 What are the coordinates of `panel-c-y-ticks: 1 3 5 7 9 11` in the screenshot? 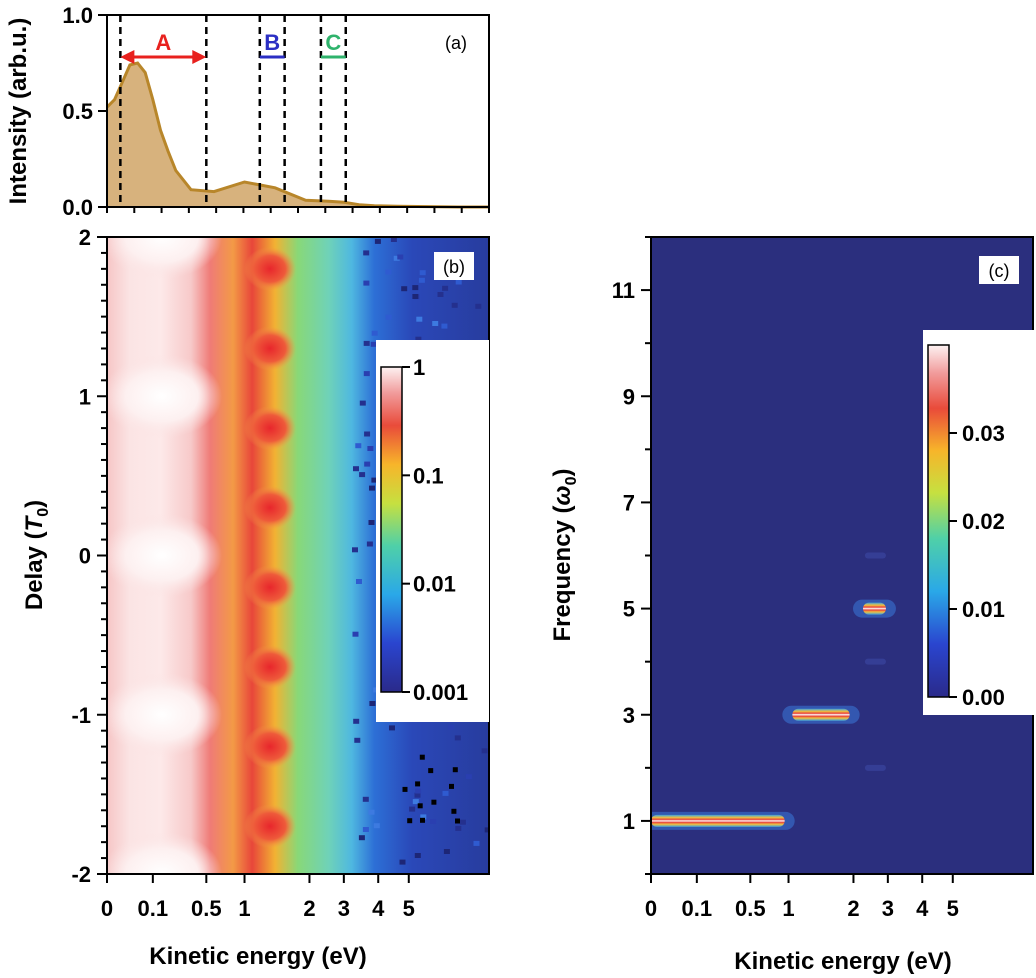 It's located at (631, 555).